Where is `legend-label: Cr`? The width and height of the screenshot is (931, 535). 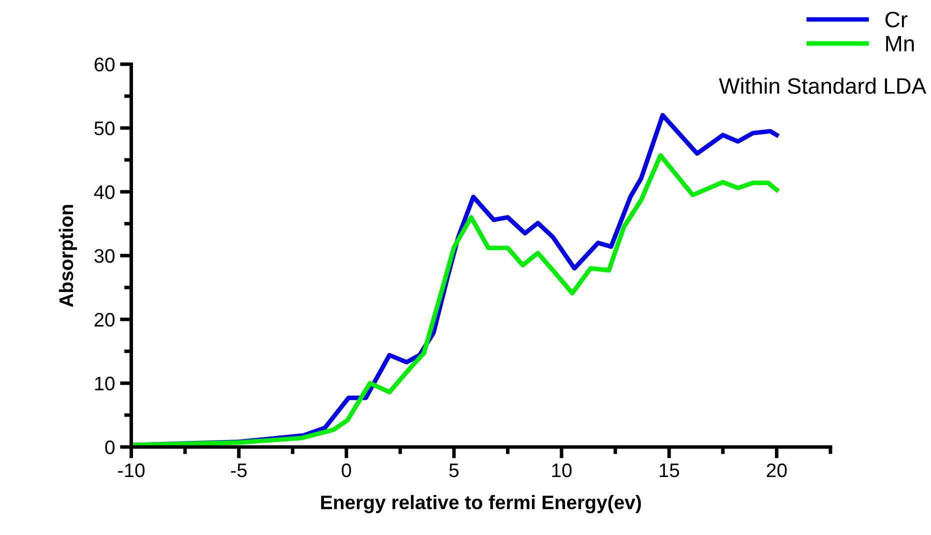 legend-label: Cr is located at coordinates (896, 20).